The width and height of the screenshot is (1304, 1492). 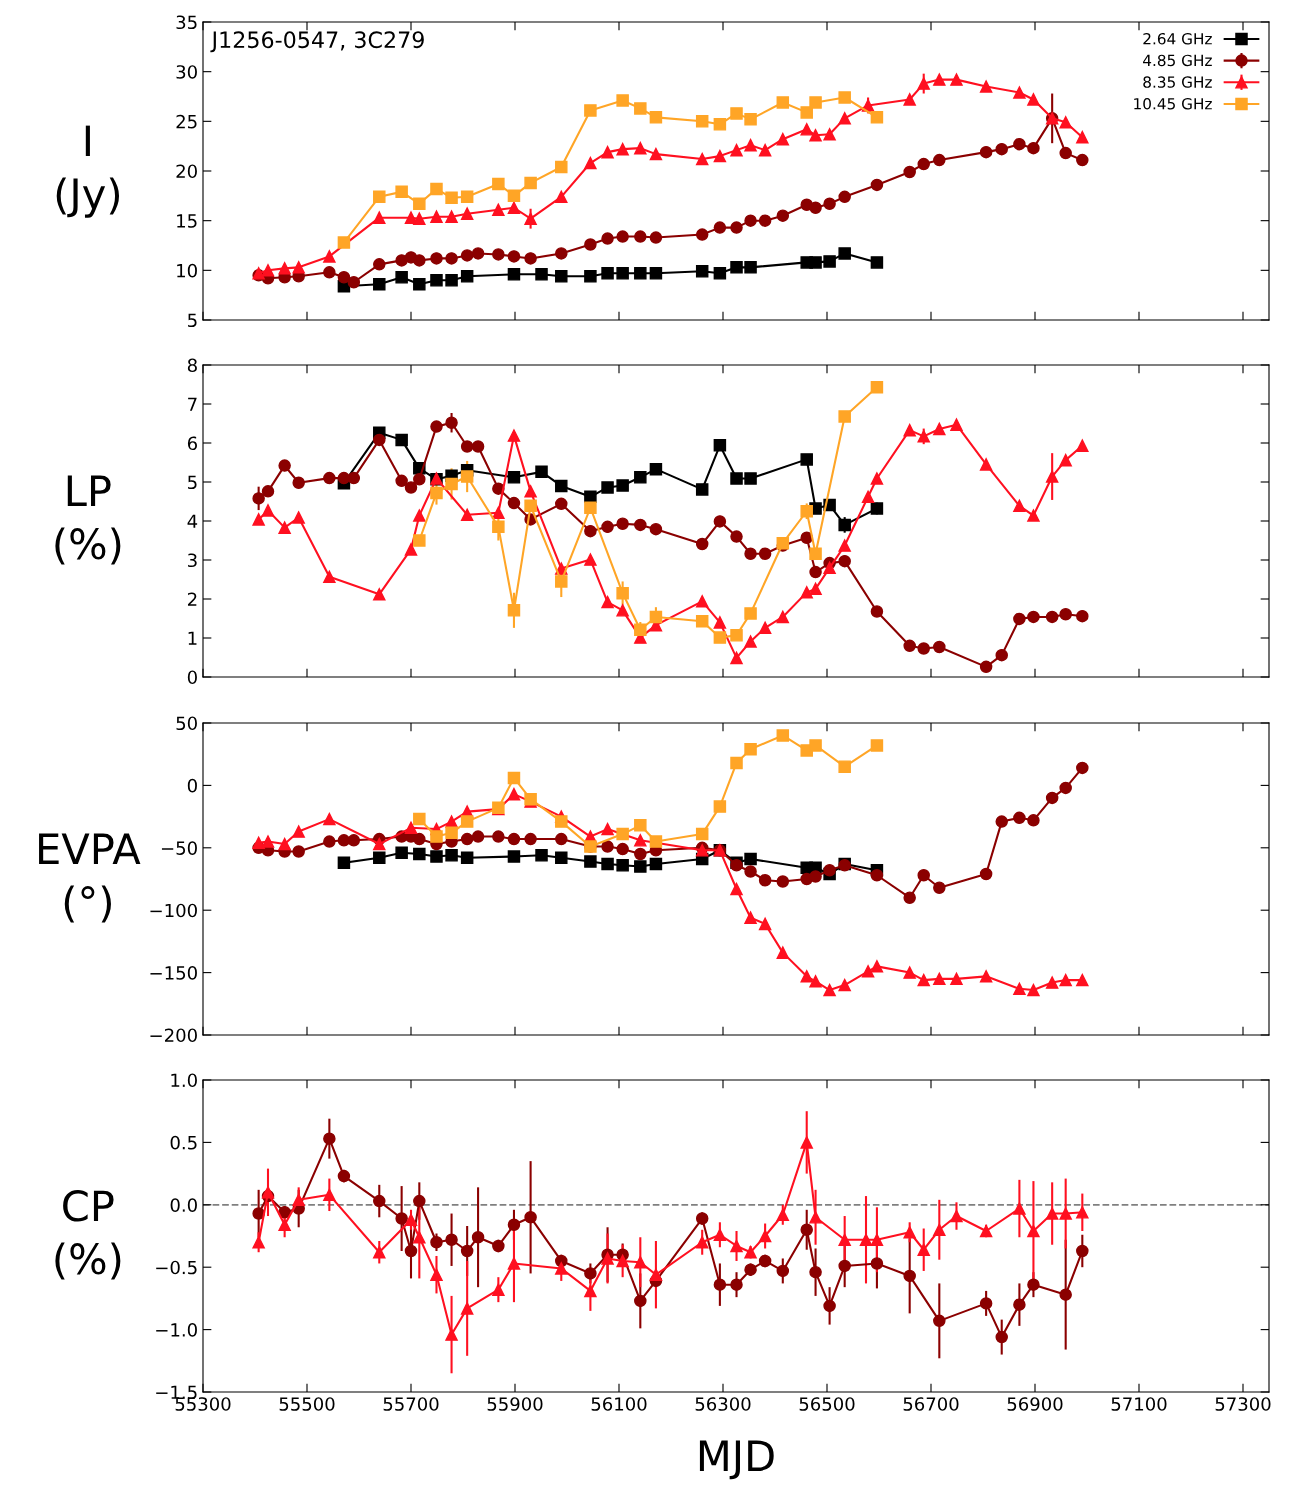 What do you see at coordinates (307, 1404) in the screenshot?
I see `x-tick-label: 55500` at bounding box center [307, 1404].